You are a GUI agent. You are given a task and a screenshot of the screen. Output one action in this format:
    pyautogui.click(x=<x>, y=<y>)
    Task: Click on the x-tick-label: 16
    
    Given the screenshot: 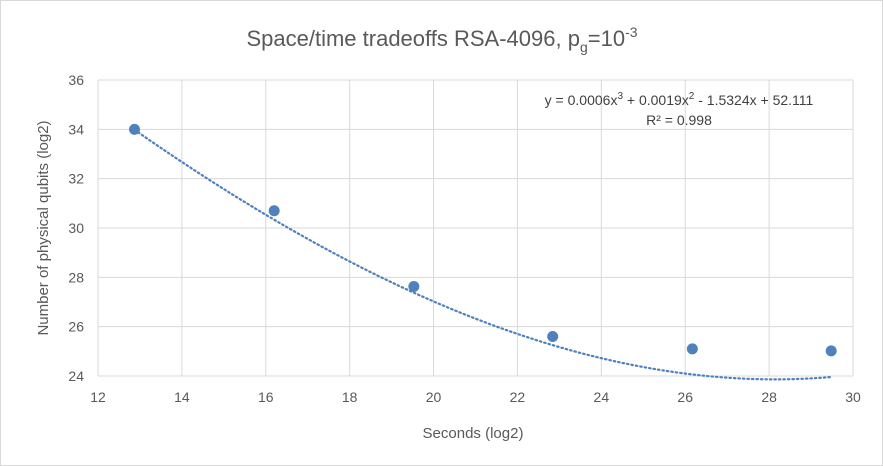 What is the action you would take?
    pyautogui.click(x=266, y=397)
    